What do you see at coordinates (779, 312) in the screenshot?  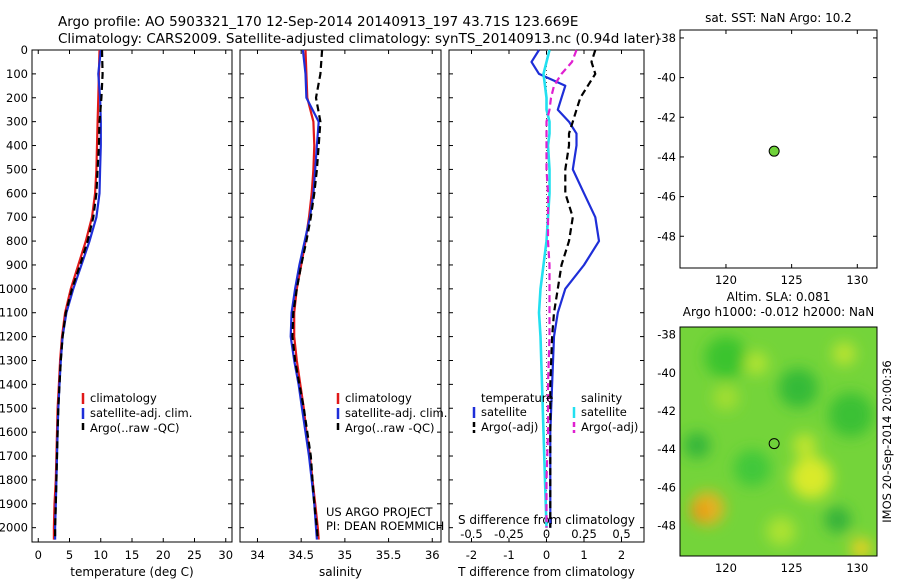 I see `sla-map-title-line2: Argo h1000: -0.012 h2000: NaN` at bounding box center [779, 312].